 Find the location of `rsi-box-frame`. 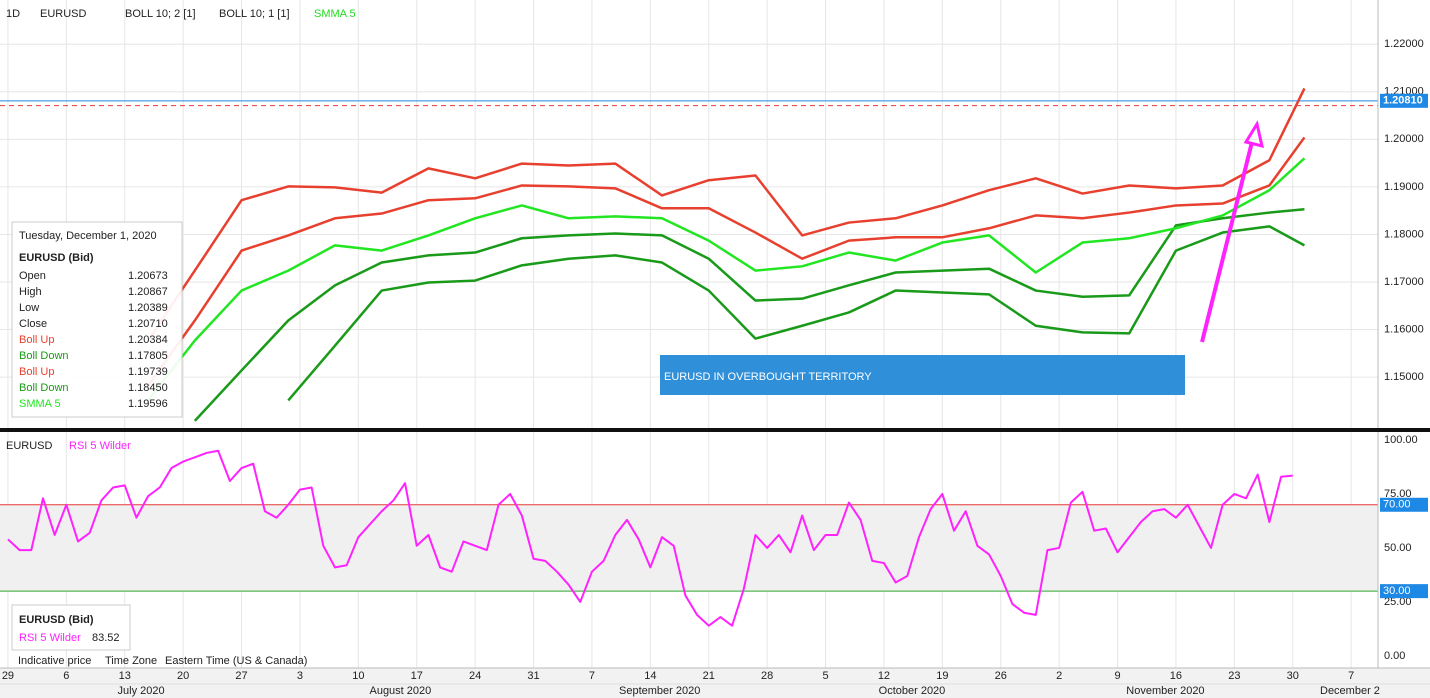

rsi-box-frame is located at coordinates (71, 627).